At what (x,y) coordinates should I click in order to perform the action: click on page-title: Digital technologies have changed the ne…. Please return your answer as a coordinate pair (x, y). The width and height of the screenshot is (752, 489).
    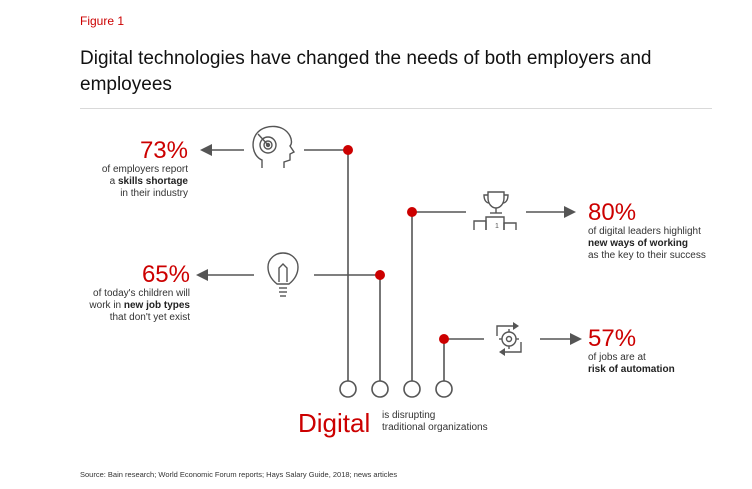
    Looking at the image, I should click on (366, 71).